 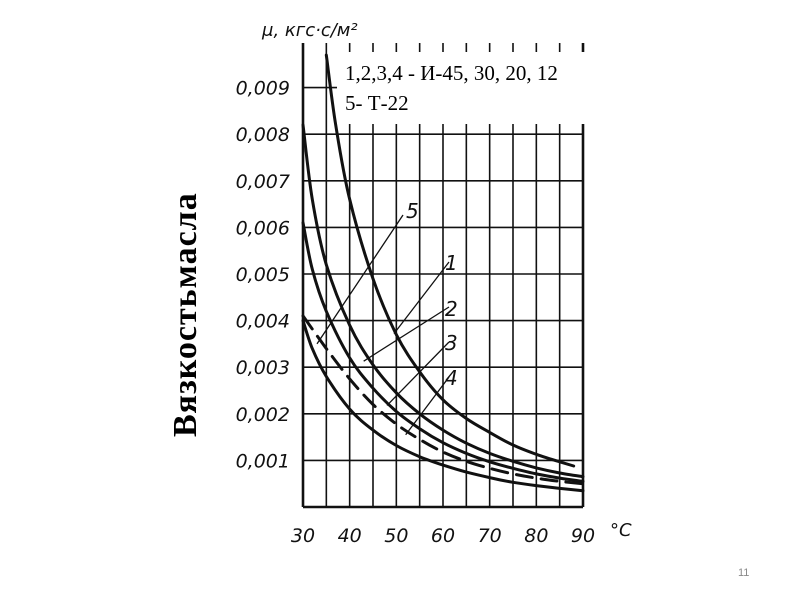 I want to click on curve-label-3: 3, so click(x=451, y=343).